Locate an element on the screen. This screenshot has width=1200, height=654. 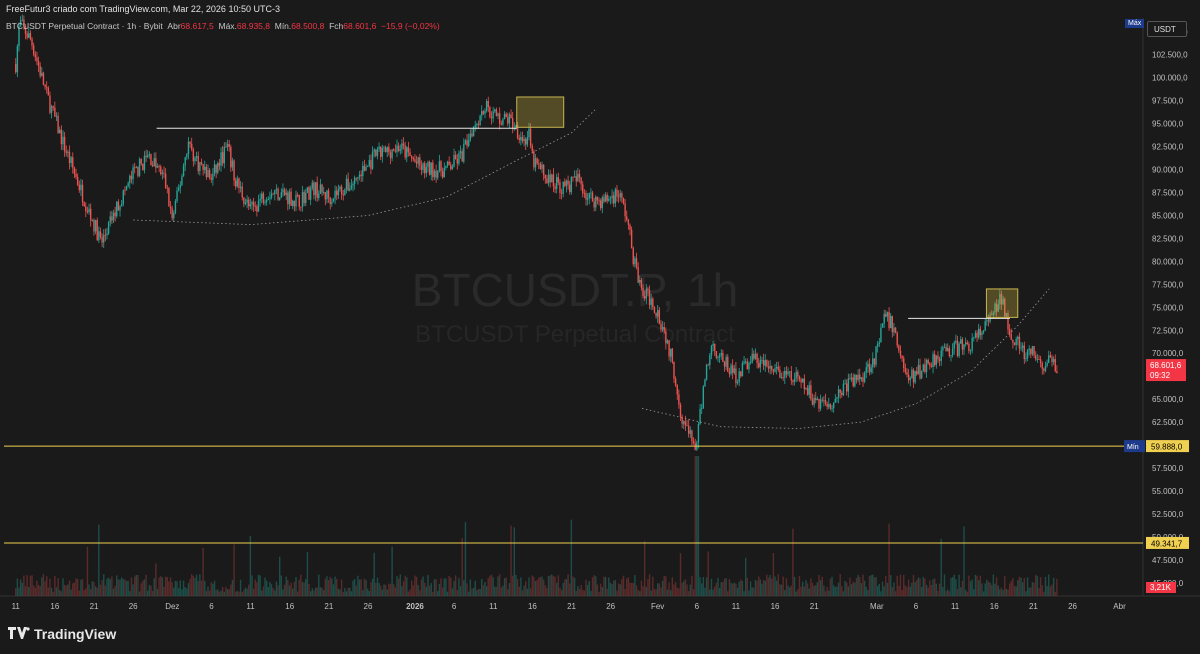
currency-button: USDT is located at coordinates (1167, 29).